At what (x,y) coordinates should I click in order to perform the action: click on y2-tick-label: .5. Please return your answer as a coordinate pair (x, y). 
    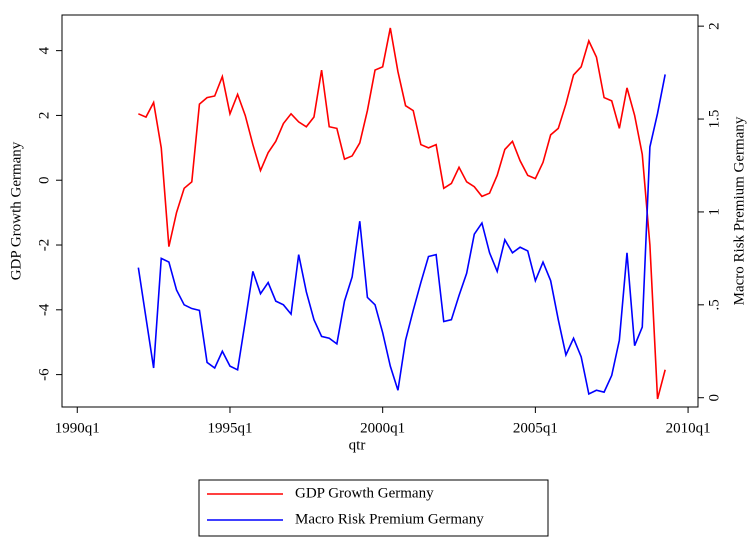
    Looking at the image, I should click on (714, 304).